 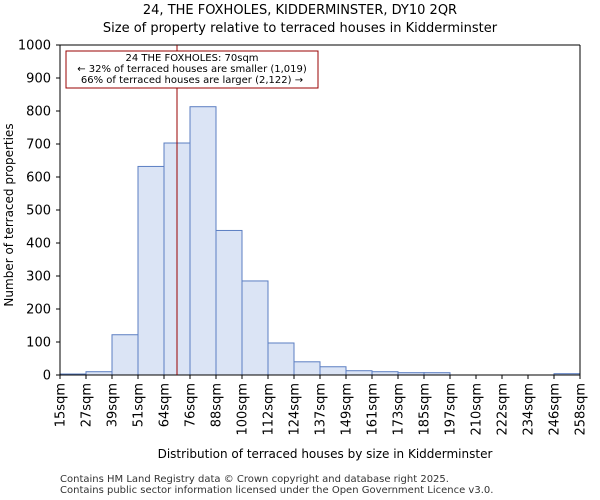 What do you see at coordinates (255, 328) in the screenshot?
I see `bar-100sqm` at bounding box center [255, 328].